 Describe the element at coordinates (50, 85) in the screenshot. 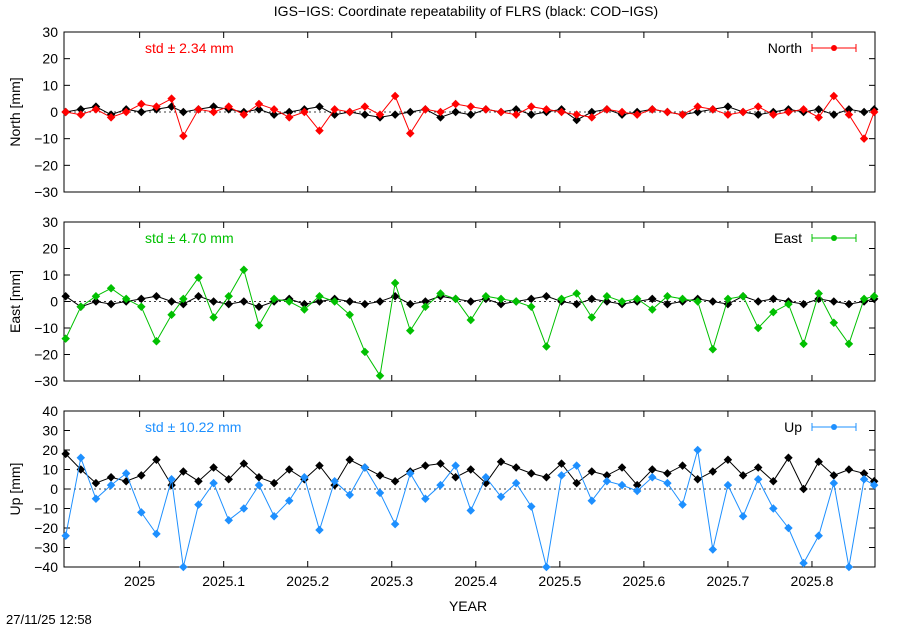

I see `y-tick-label: 10` at that location.